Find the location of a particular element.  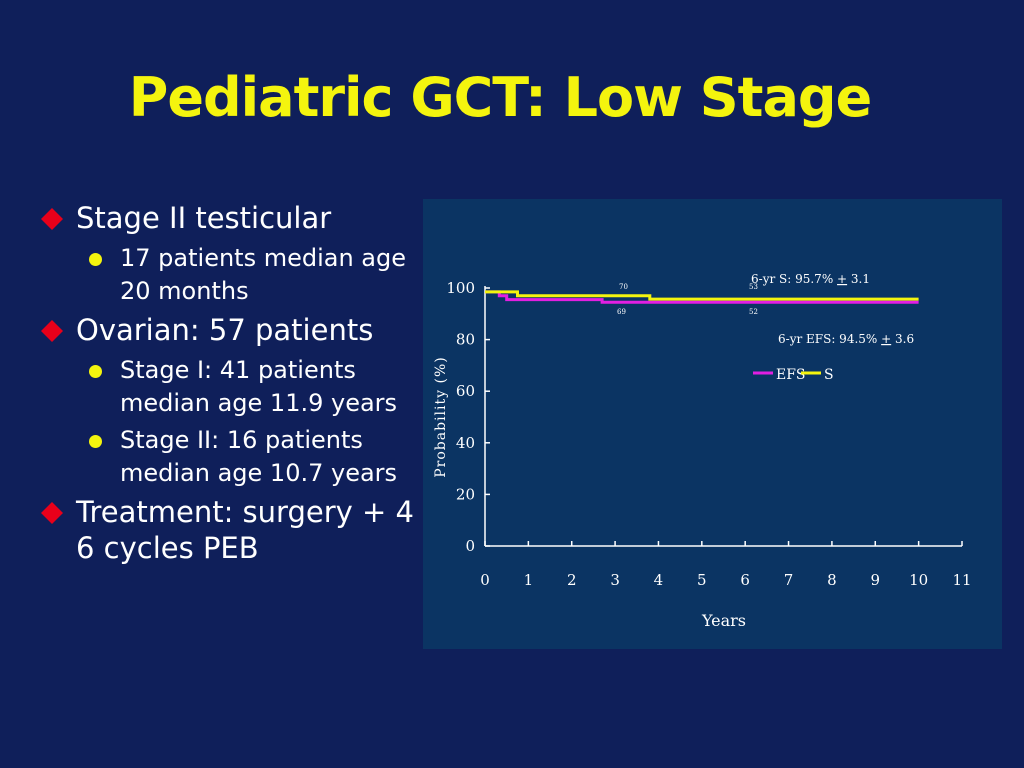

sub-bullet: 17 patients median age 20 months is located at coordinates (238, 275).